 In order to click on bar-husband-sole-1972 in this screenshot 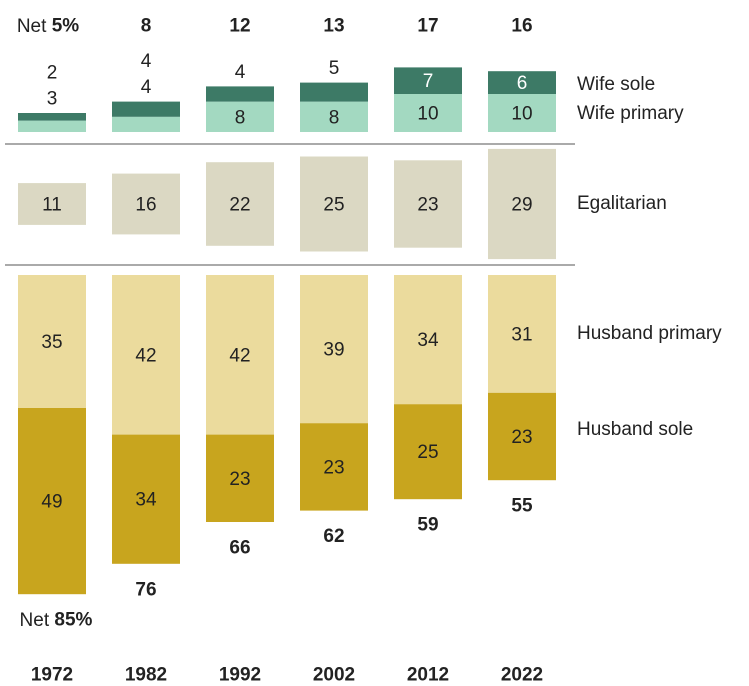, I will do `click(52, 501)`.